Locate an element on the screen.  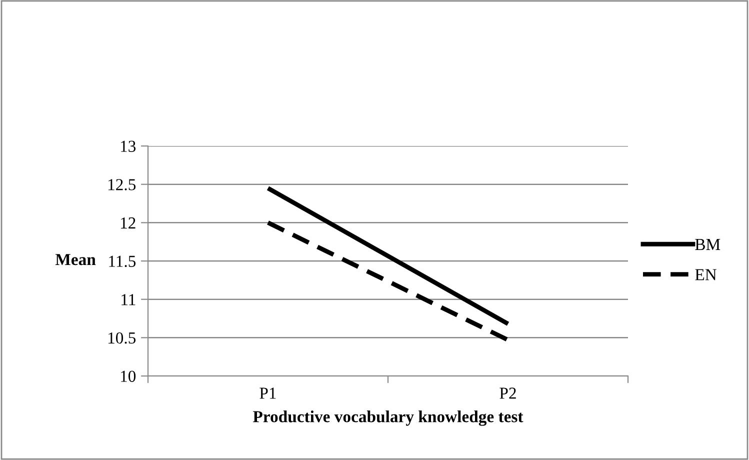
legend-label: EN is located at coordinates (705, 274).